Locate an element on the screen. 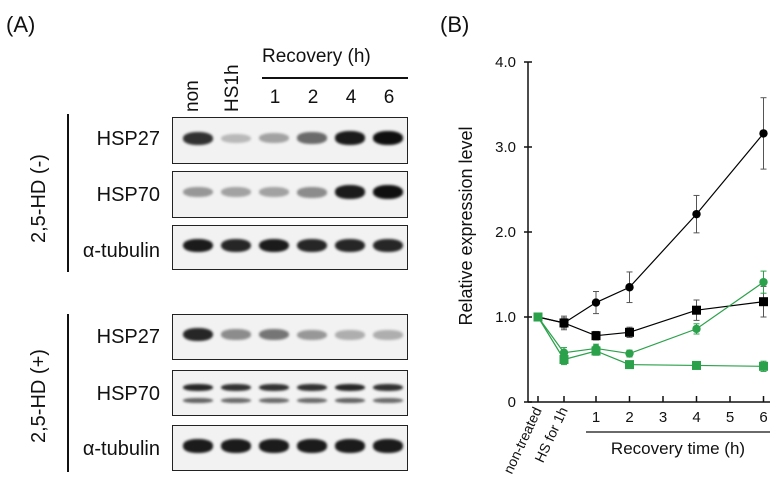  panel-b-label: (B) is located at coordinates (455, 24).